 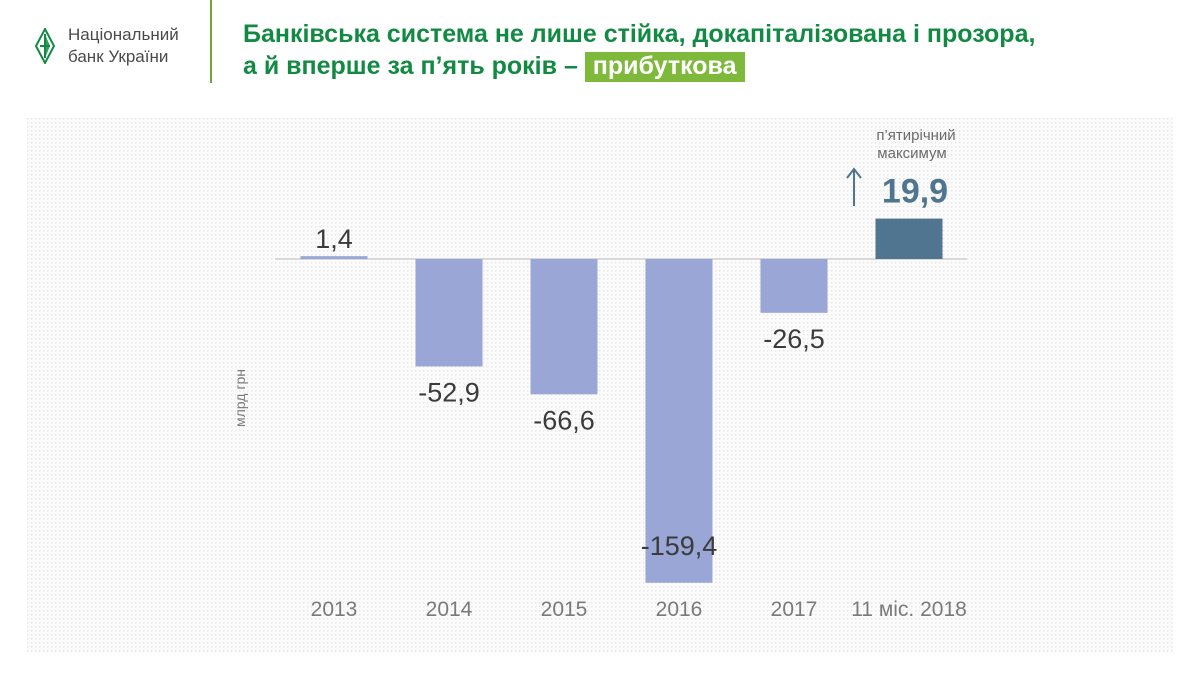 I want to click on bar-2013, so click(x=334, y=257).